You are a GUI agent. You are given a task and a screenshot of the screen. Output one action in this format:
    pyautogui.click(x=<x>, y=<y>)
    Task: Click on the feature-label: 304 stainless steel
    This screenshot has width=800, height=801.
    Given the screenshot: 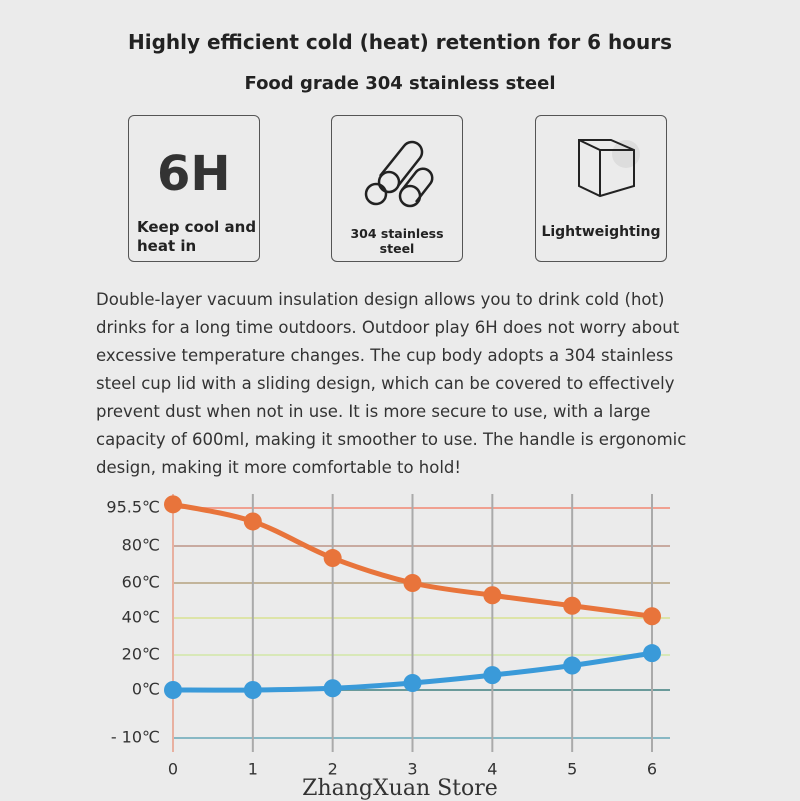 What is the action you would take?
    pyautogui.click(x=397, y=241)
    